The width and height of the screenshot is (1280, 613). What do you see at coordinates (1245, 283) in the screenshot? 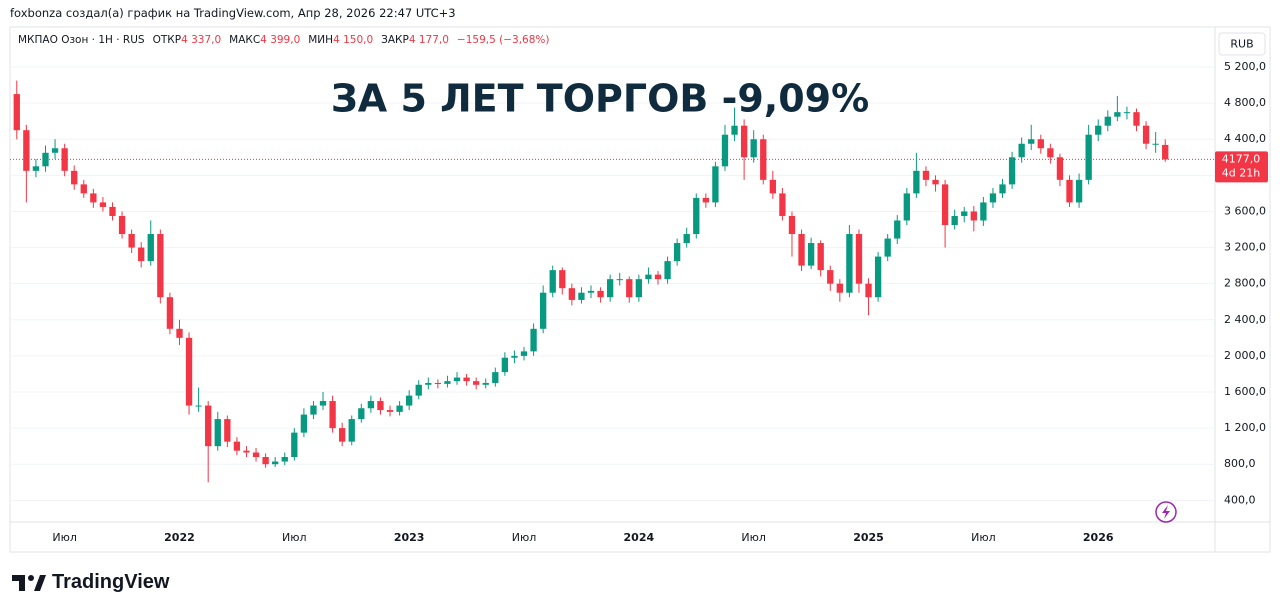
I see `y-tick-label: 2 800,0` at bounding box center [1245, 283].